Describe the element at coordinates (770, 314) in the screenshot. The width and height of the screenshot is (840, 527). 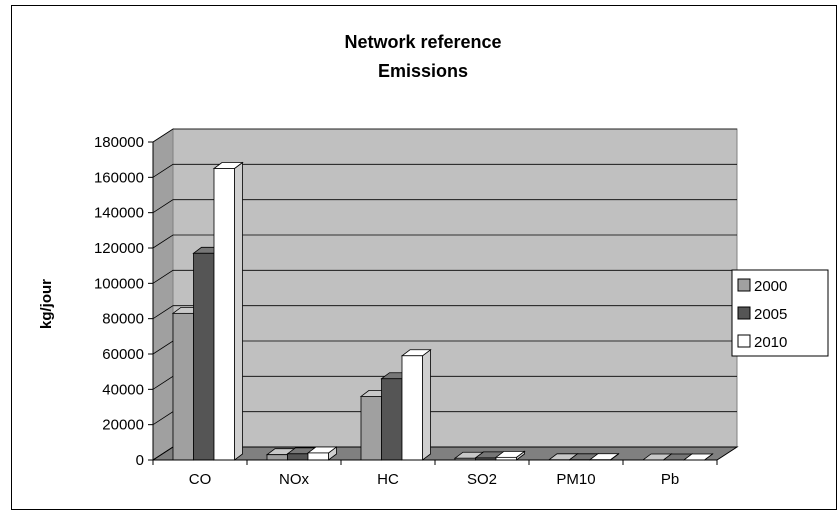
I see `legend-label: 2005` at that location.